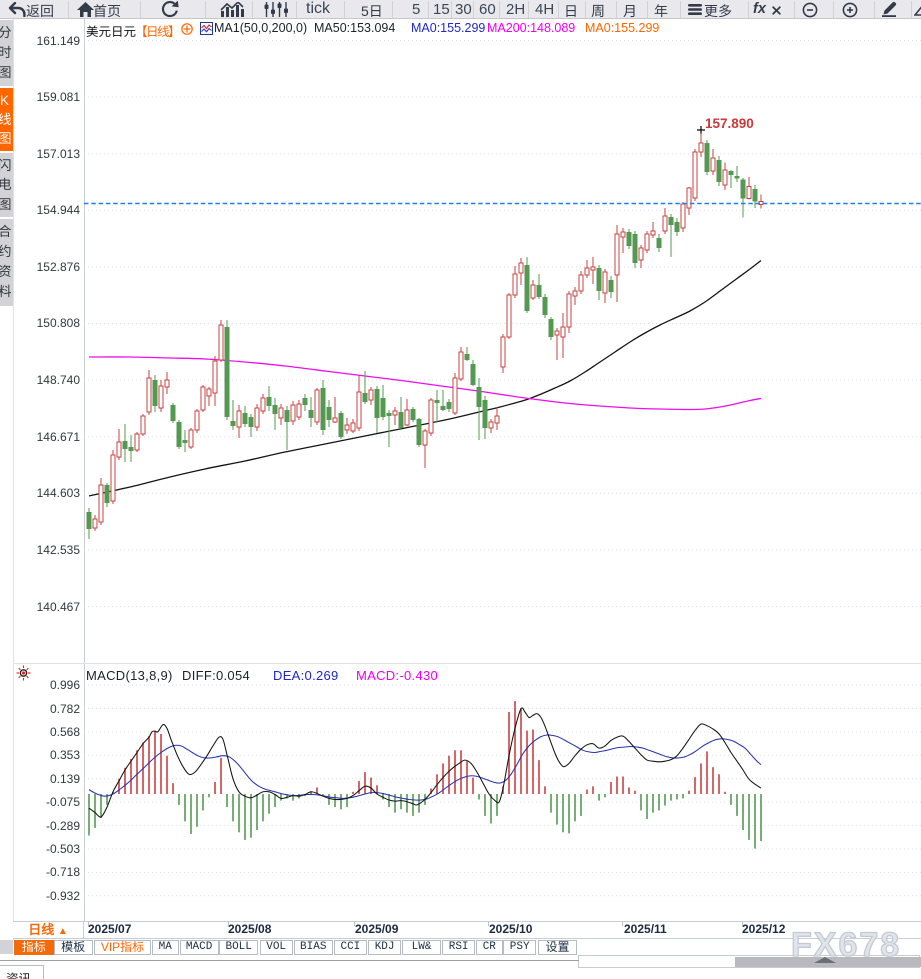 This screenshot has width=921, height=979. What do you see at coordinates (729, 123) in the screenshot?
I see `svg-text: 157.890` at bounding box center [729, 123].